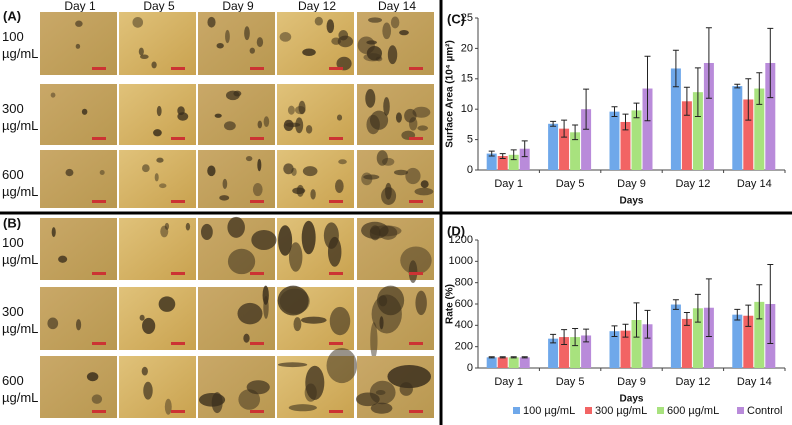 Image resolution: width=792 pixels, height=425 pixels. I want to click on y-tick-label: 10, so click(467, 109).